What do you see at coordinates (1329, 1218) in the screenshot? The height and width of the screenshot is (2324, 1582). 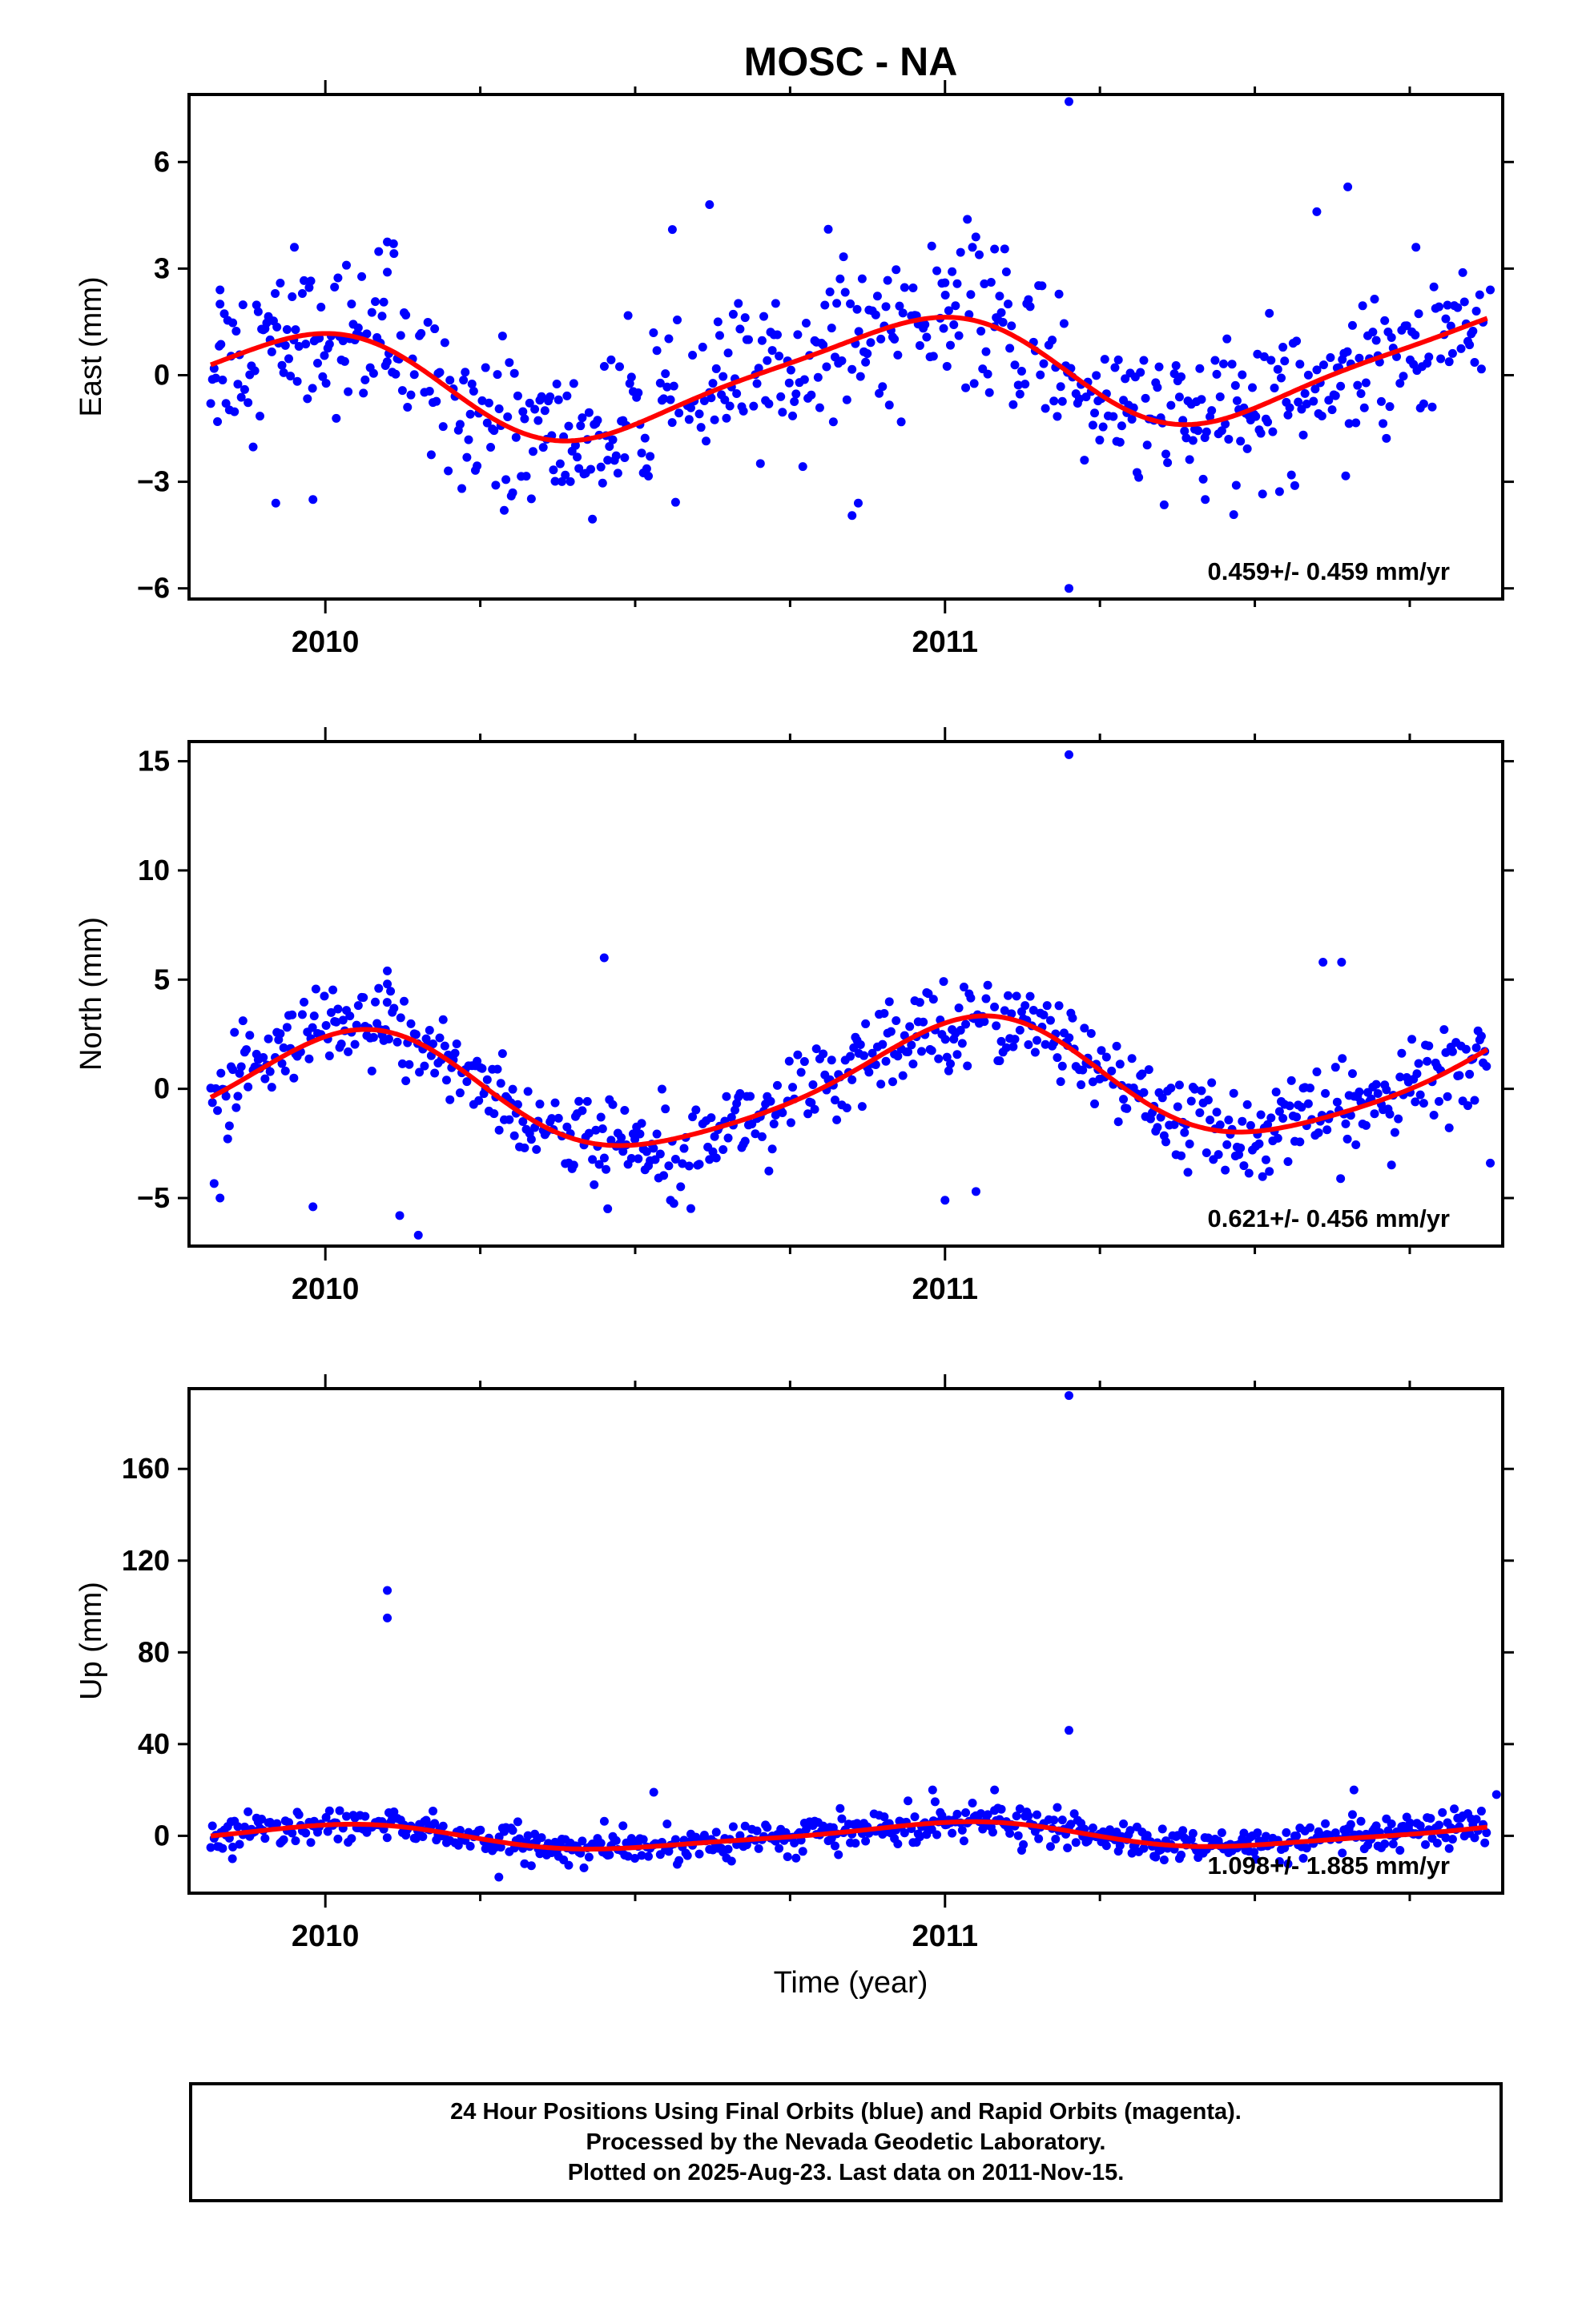 I see `rate-label: 0.621+/- 0.456 mm/yr` at bounding box center [1329, 1218].